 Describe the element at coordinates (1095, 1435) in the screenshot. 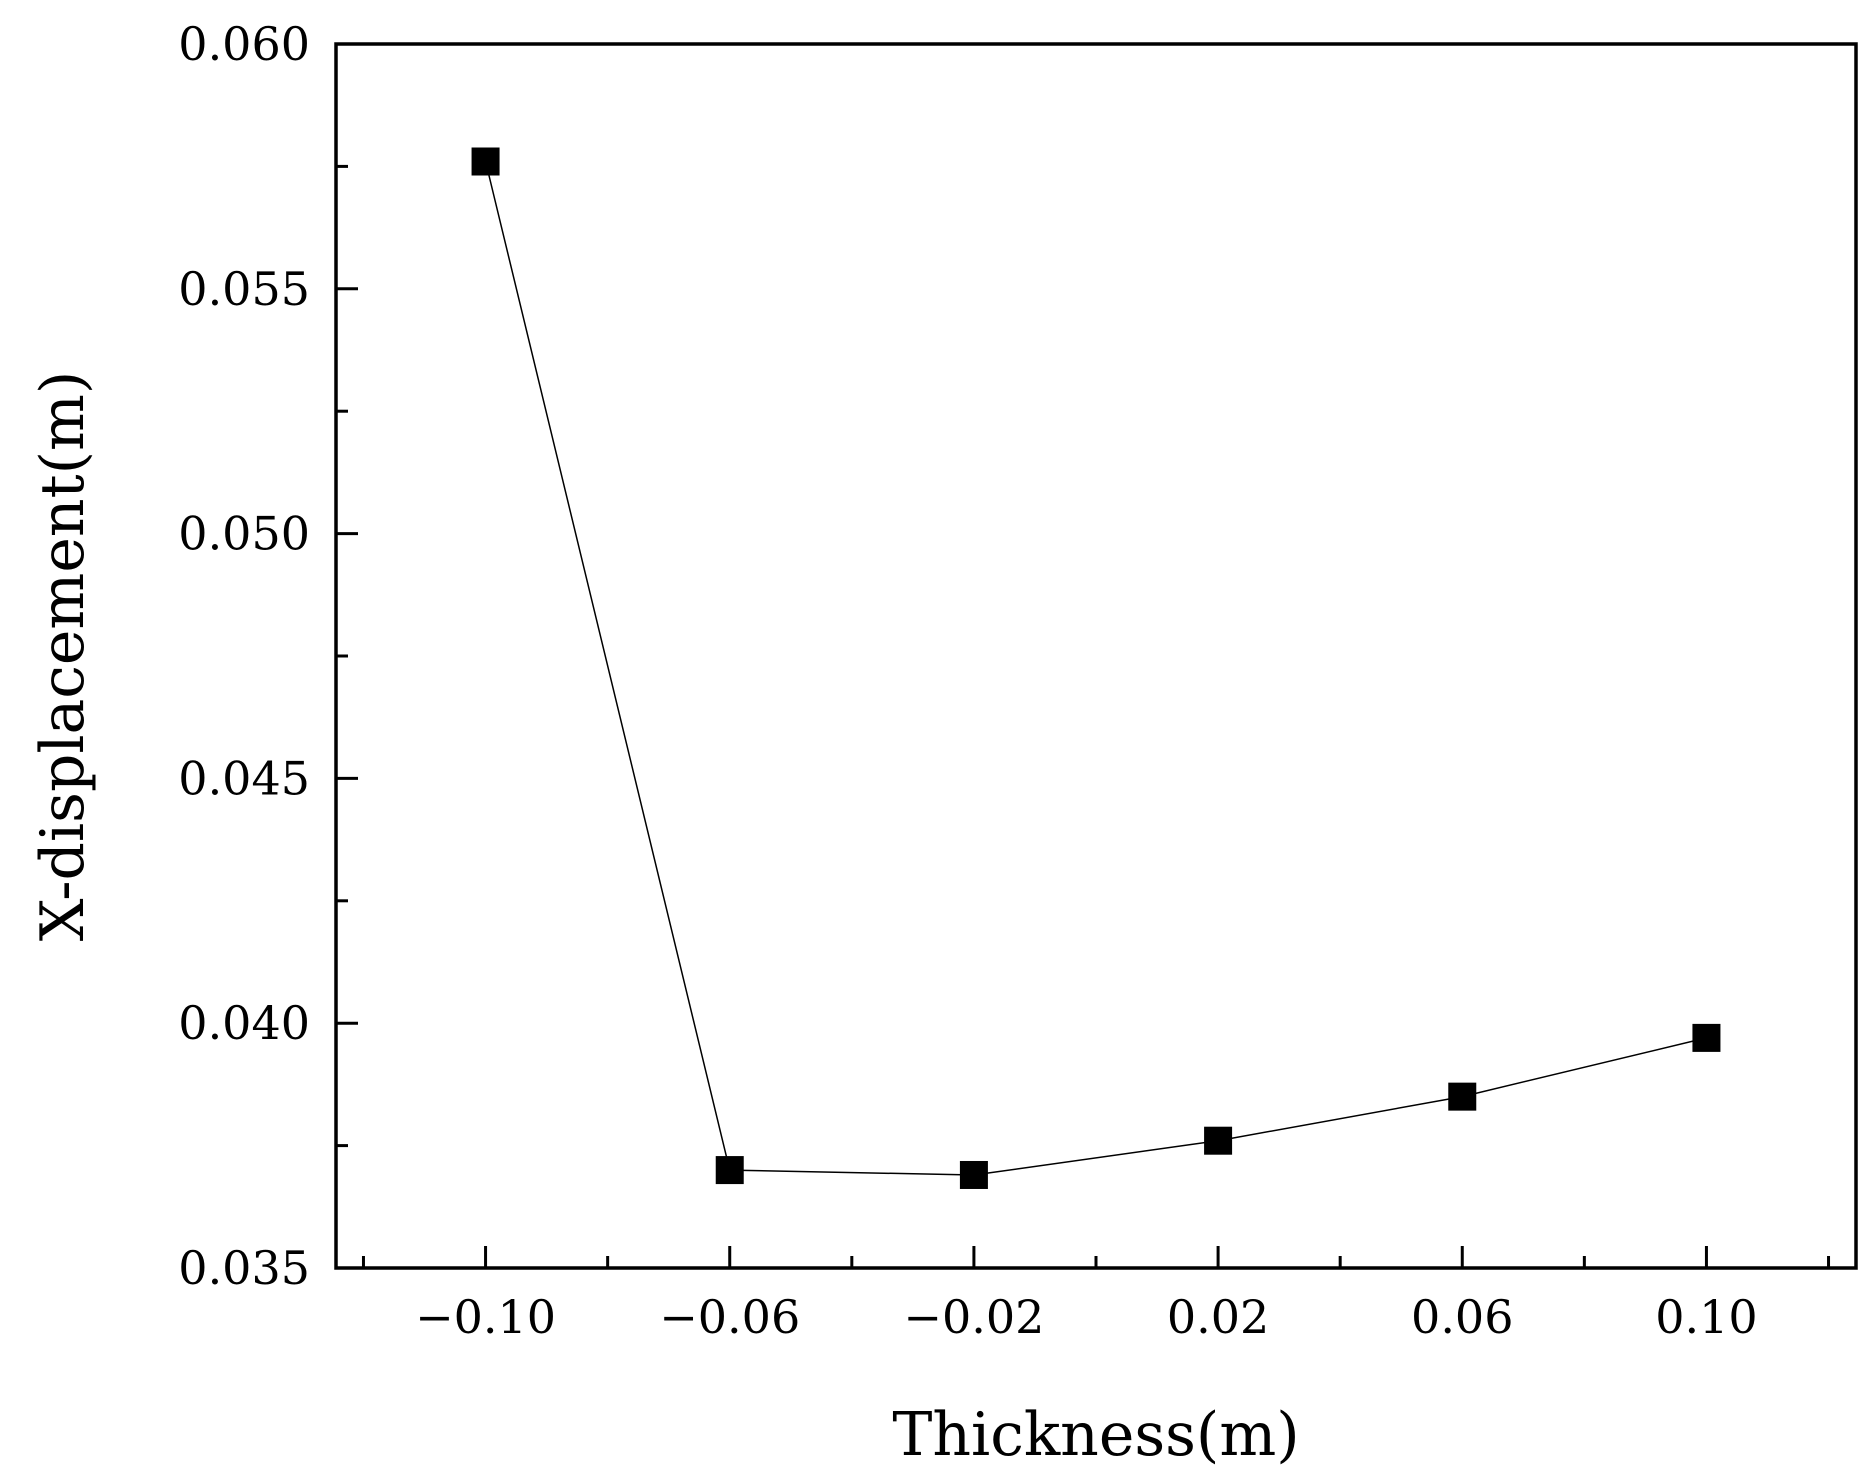

I see `x-axis-title: Thickness(m)` at that location.